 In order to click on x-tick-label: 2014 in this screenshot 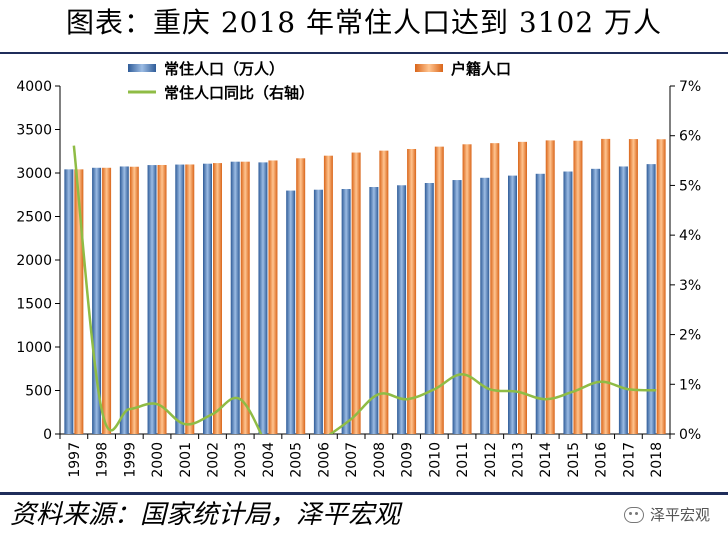, I will do `click(546, 460)`.